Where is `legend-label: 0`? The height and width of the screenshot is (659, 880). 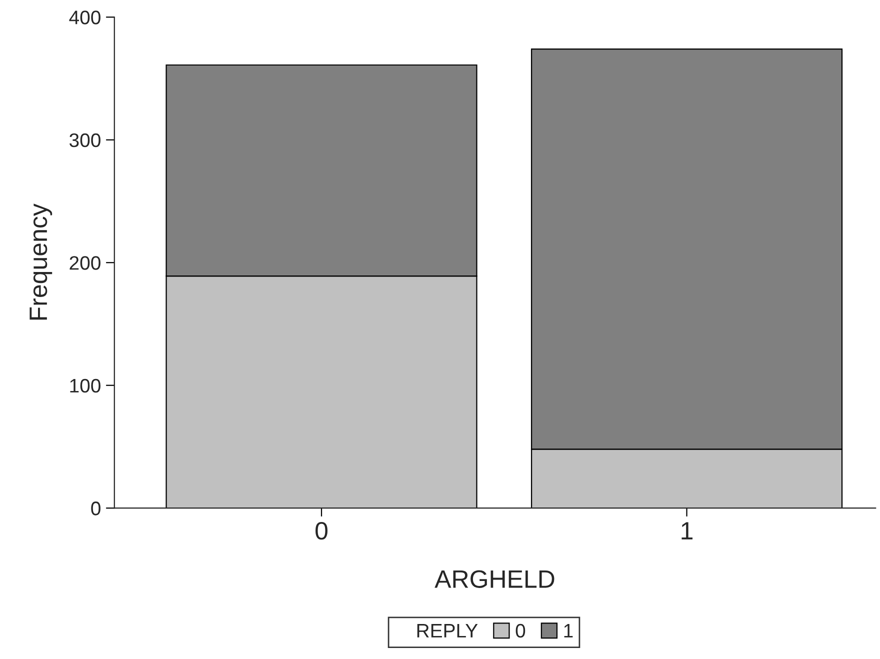
legend-label: 0 is located at coordinates (521, 631).